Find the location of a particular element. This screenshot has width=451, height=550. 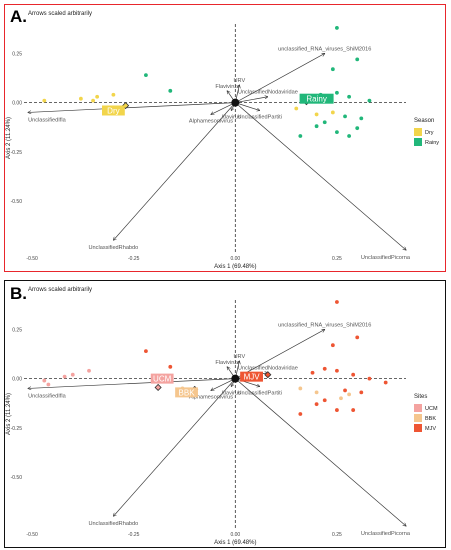

panel-b-label: B. is located at coordinates (18, 293).